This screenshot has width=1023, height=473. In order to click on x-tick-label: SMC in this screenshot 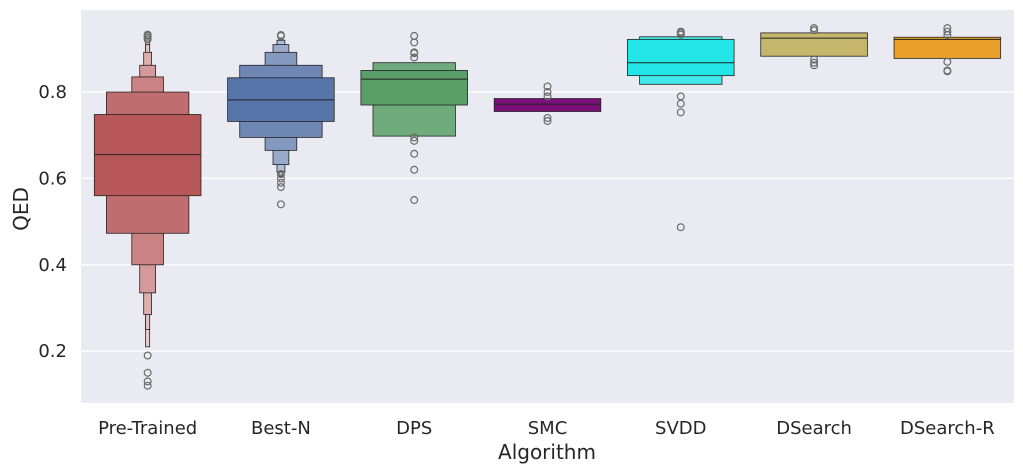, I will do `click(548, 428)`.